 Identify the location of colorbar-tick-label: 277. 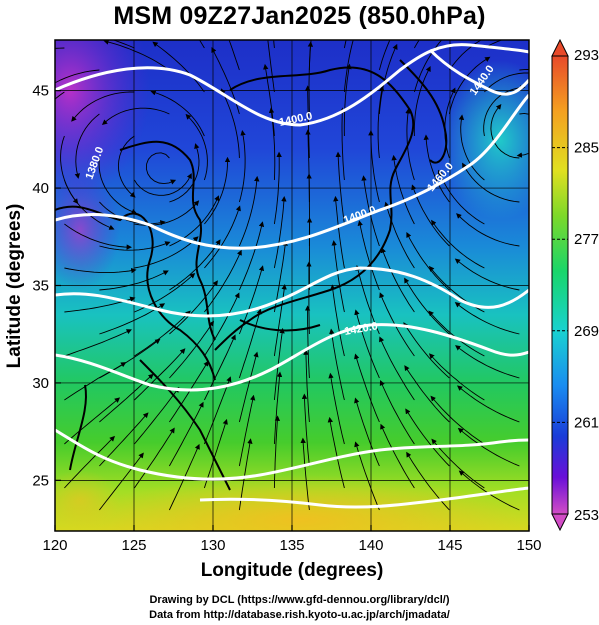
(586, 239).